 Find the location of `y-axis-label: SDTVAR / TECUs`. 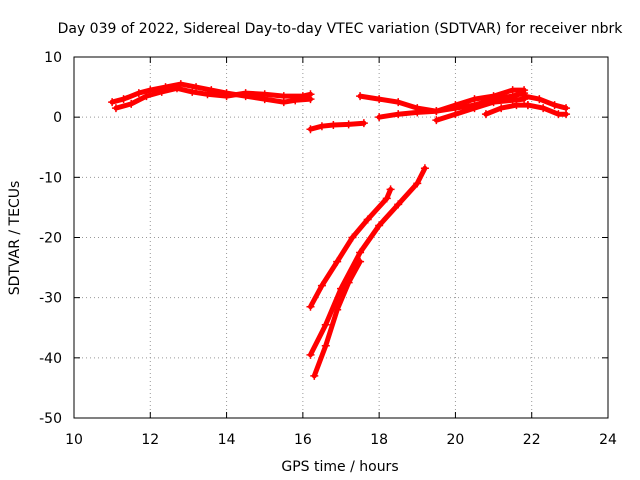

y-axis-label: SDTVAR / TECUs is located at coordinates (15, 238).